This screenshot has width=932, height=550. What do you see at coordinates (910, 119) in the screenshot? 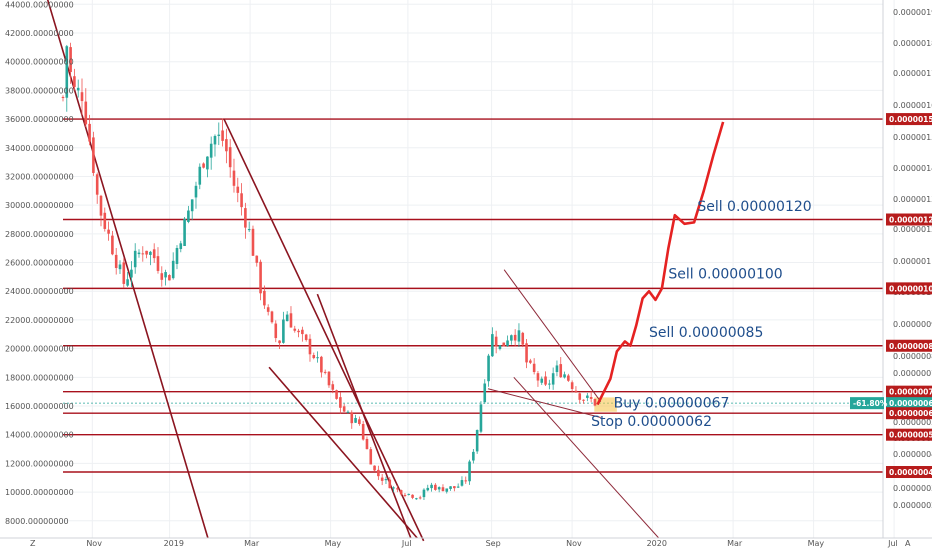
I see `price-tag-label-0: 0.00000158` at bounding box center [910, 119].